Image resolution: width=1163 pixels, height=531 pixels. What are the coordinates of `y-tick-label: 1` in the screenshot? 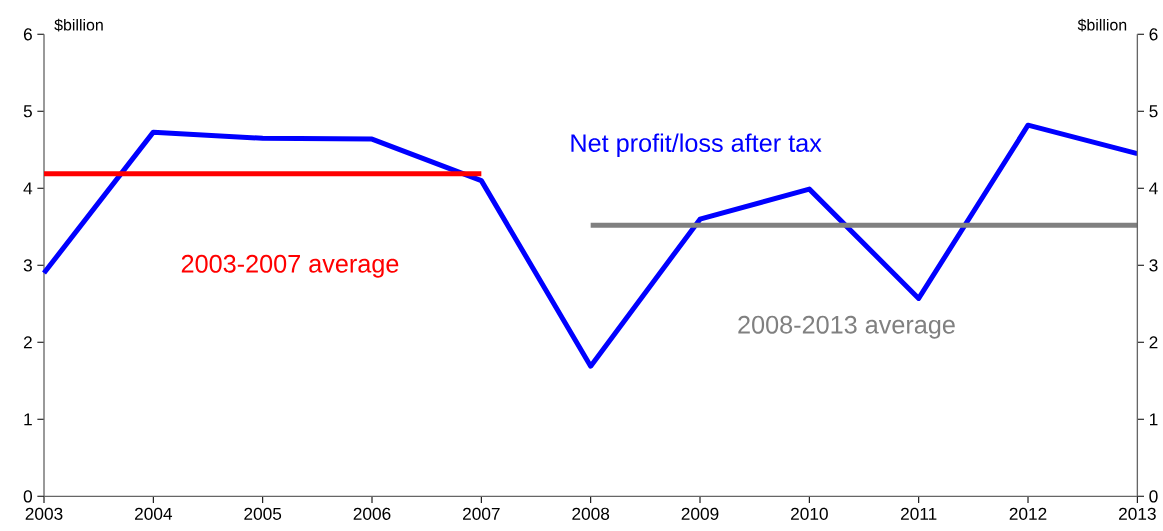 It's located at (28, 419).